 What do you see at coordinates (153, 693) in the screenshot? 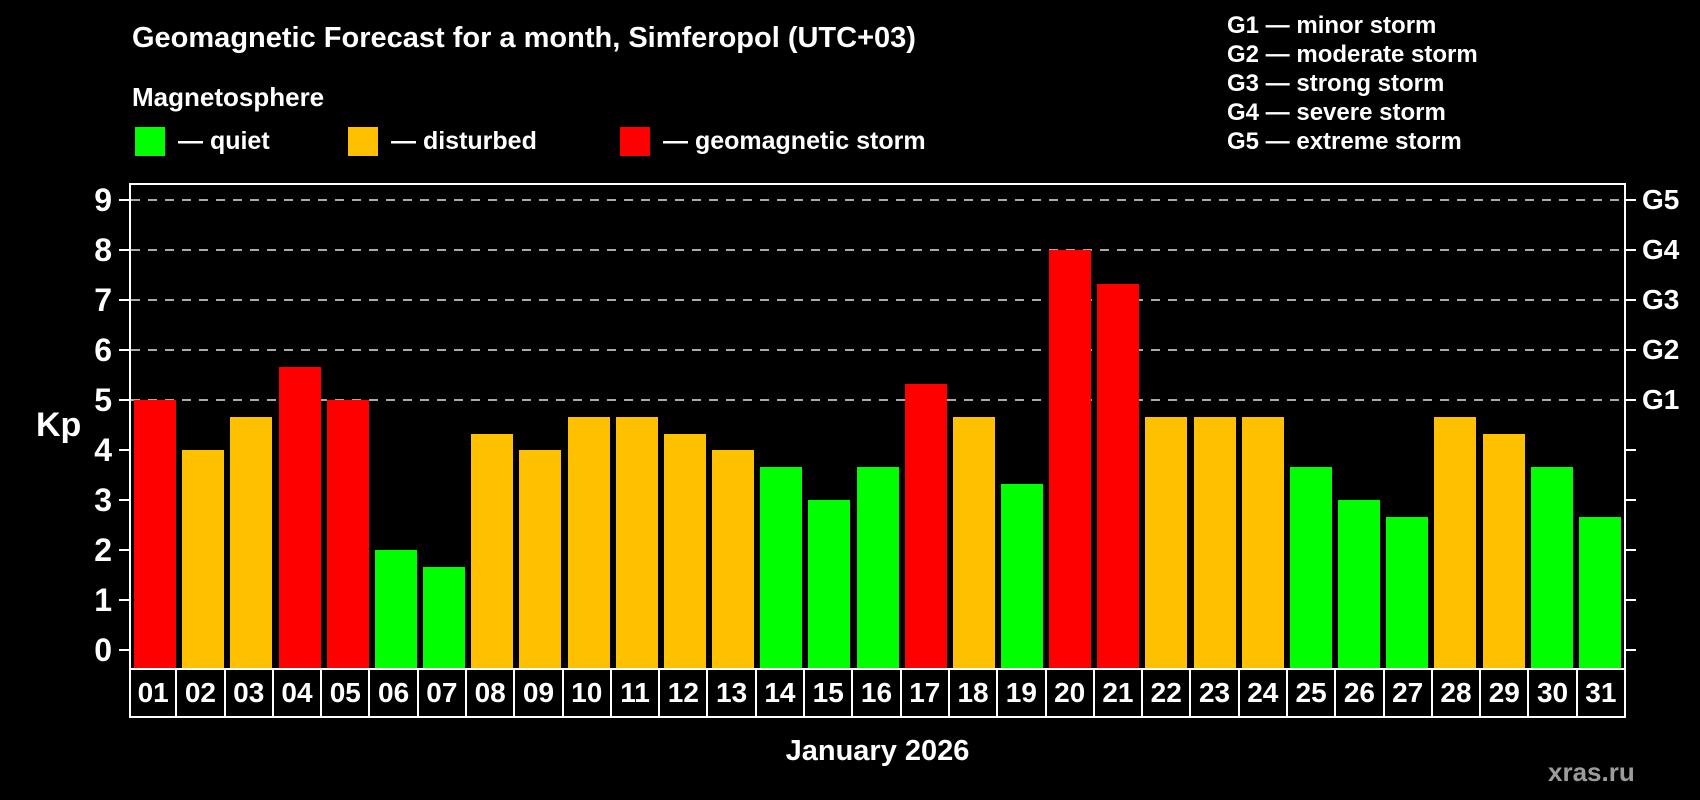
I see `day-label-01: 01` at bounding box center [153, 693].